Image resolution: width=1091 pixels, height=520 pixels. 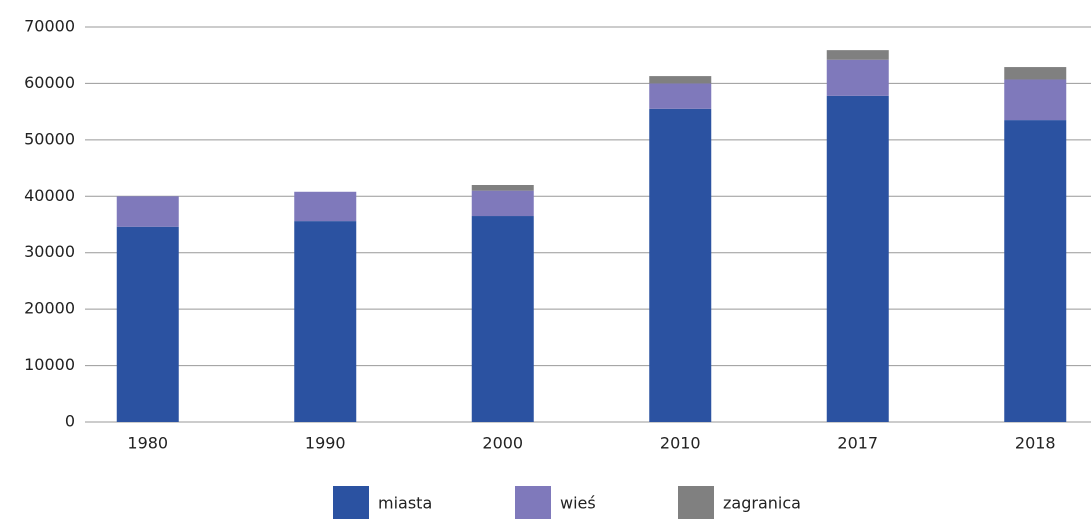 What do you see at coordinates (70, 421) in the screenshot?
I see `y-tick-label: 0` at bounding box center [70, 421].